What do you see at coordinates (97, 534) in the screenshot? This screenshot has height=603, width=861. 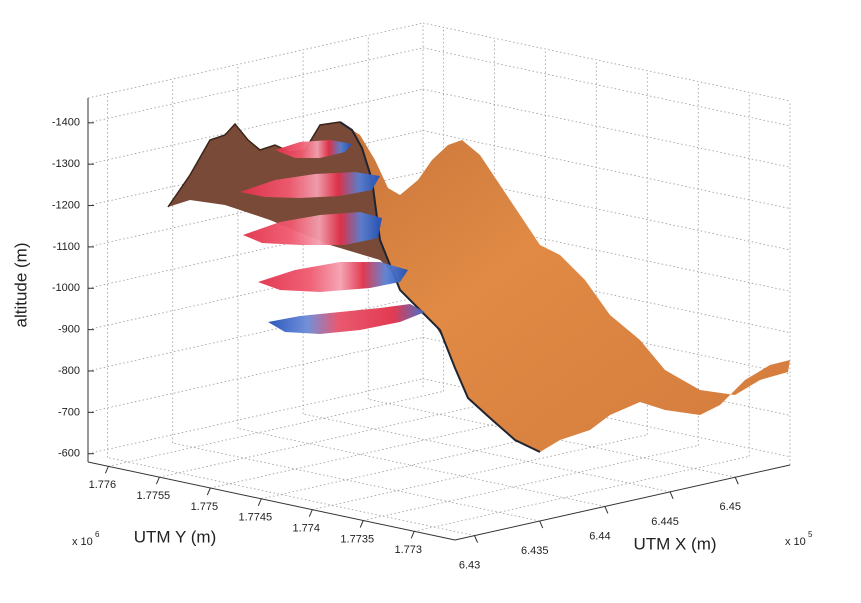 I see `y-exponent: 6` at bounding box center [97, 534].